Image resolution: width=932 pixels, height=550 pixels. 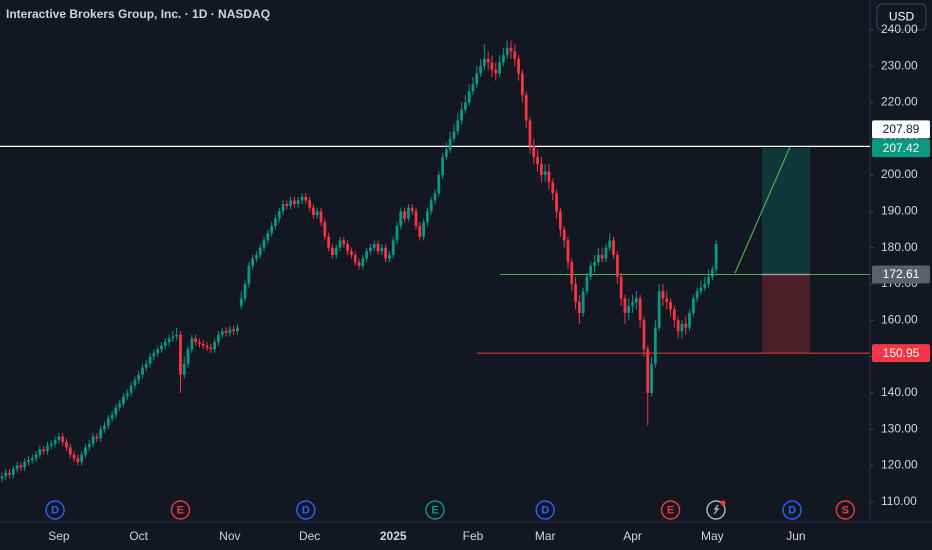 What do you see at coordinates (899, 102) in the screenshot?
I see `y-tick-label: 220.00` at bounding box center [899, 102].